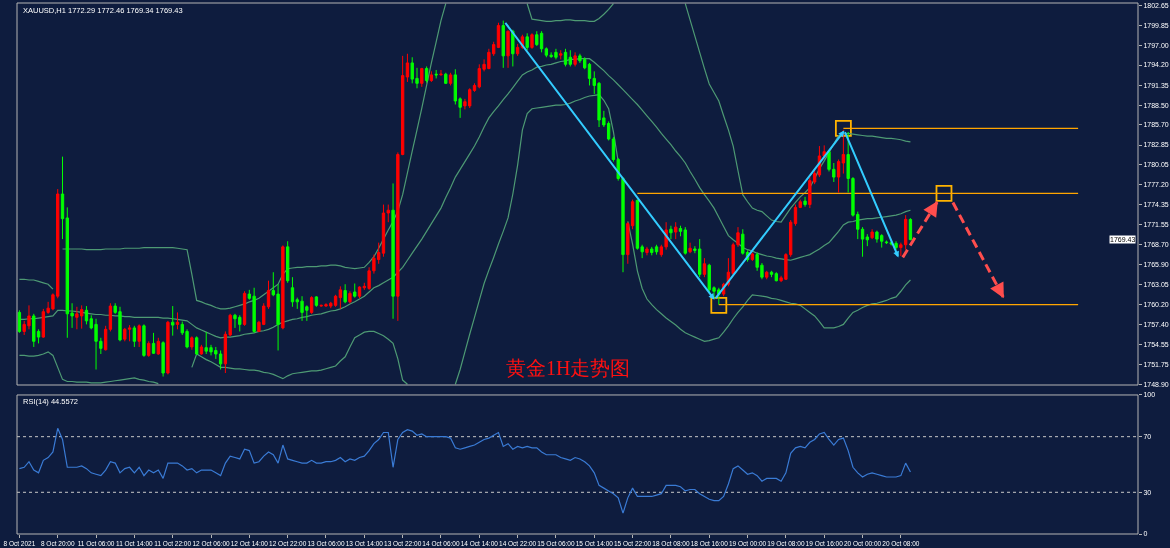  What do you see at coordinates (465, 470) in the screenshot?
I see `line-series` at bounding box center [465, 470].